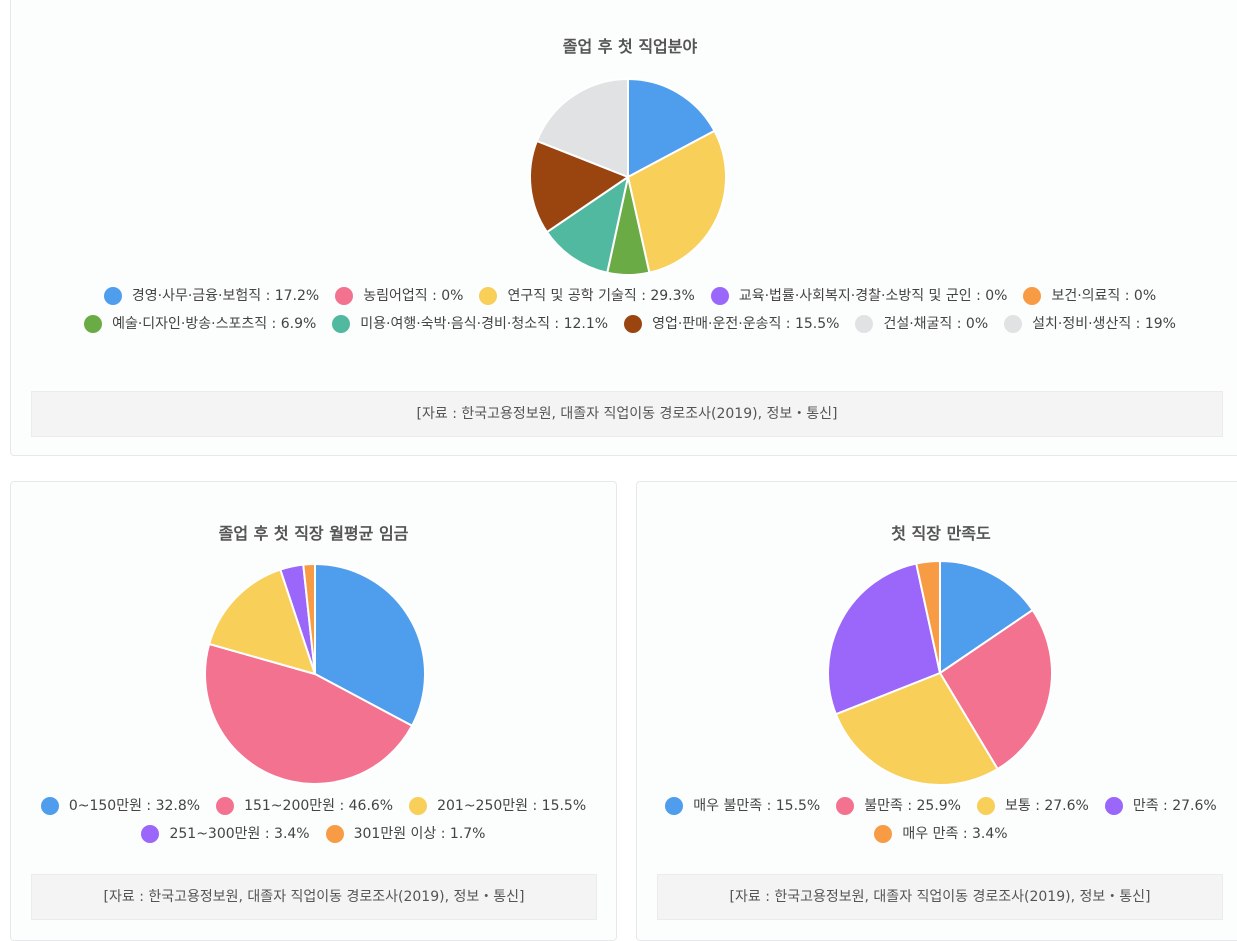 The width and height of the screenshot is (1237, 941). I want to click on legend-item: 불만족 : 25.9%, so click(898, 806).